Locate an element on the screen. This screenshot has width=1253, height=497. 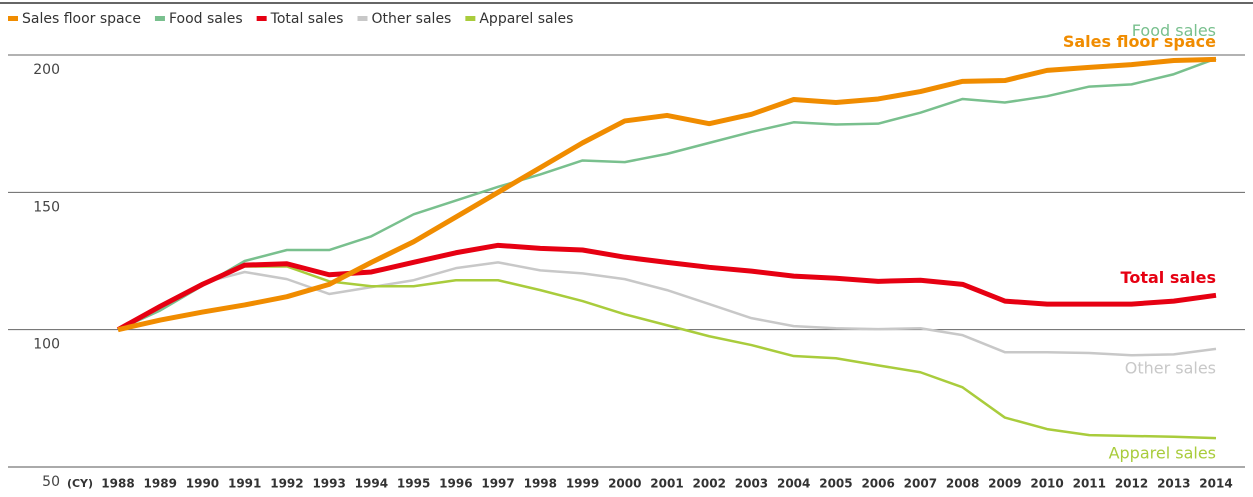
legend-label: Other sales is located at coordinates (411, 19).